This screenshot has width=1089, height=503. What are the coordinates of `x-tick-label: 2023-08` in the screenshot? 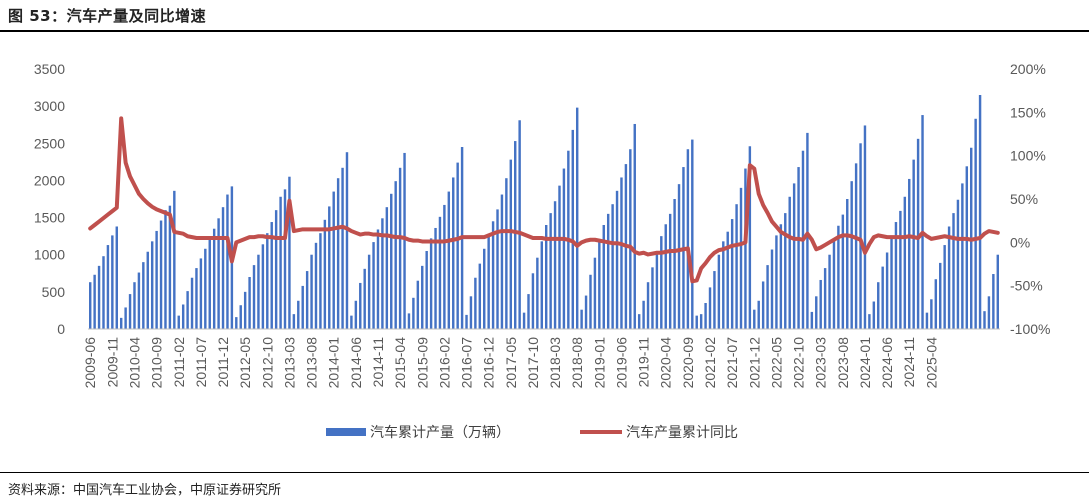 It's located at (843, 363).